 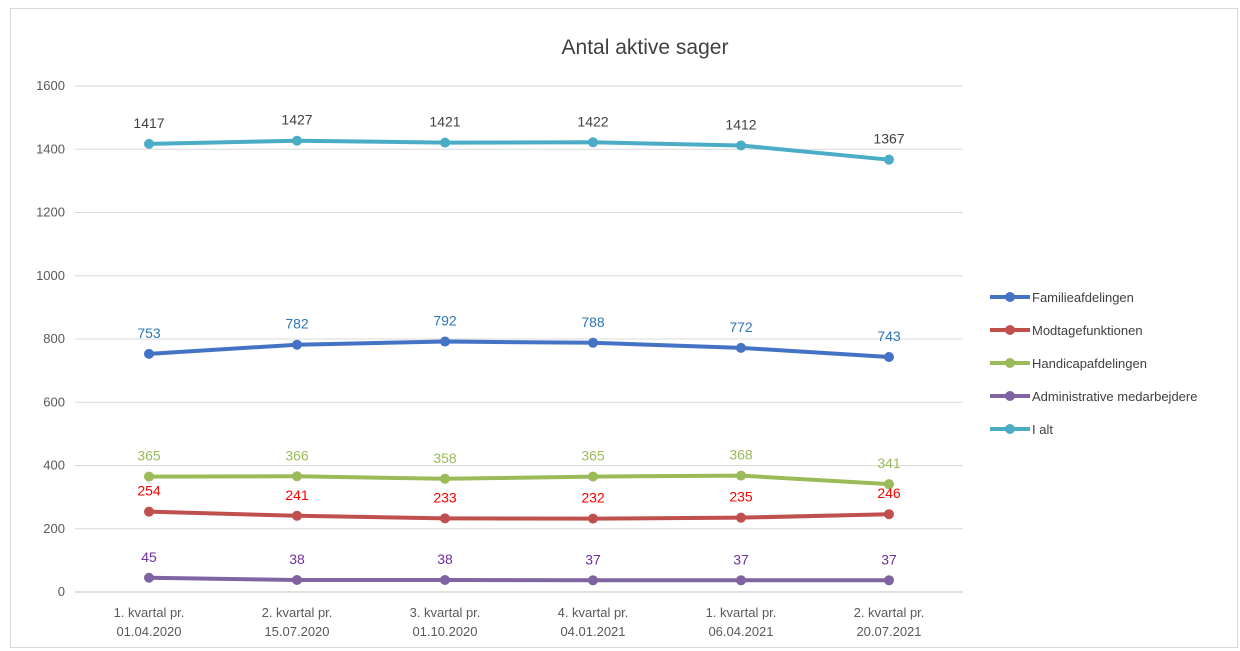 I want to click on data-label: 1417, so click(x=148, y=123).